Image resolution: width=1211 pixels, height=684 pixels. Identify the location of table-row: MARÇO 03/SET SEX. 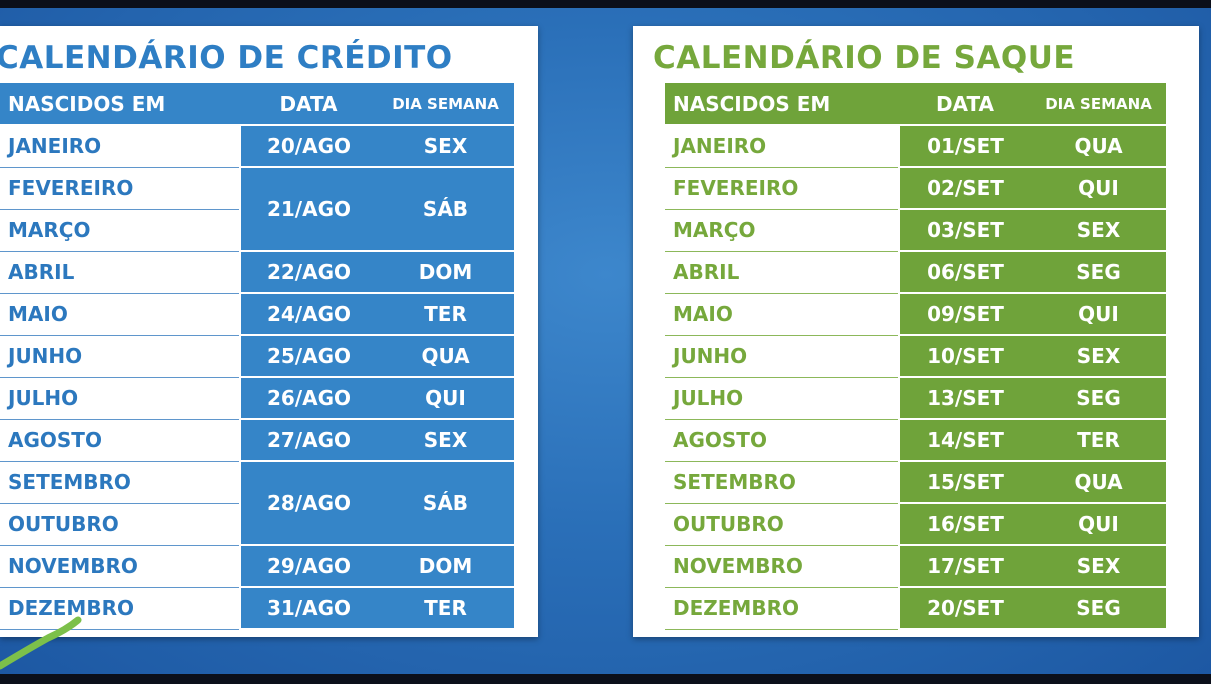
(915, 230).